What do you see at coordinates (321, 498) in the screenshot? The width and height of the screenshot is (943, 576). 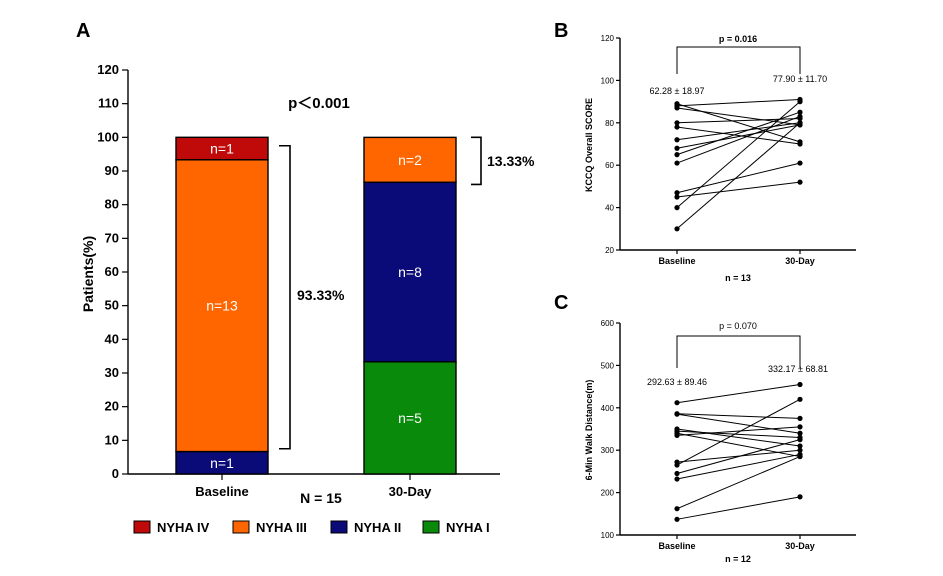 I see `panel-a-n-total: N = 15` at bounding box center [321, 498].